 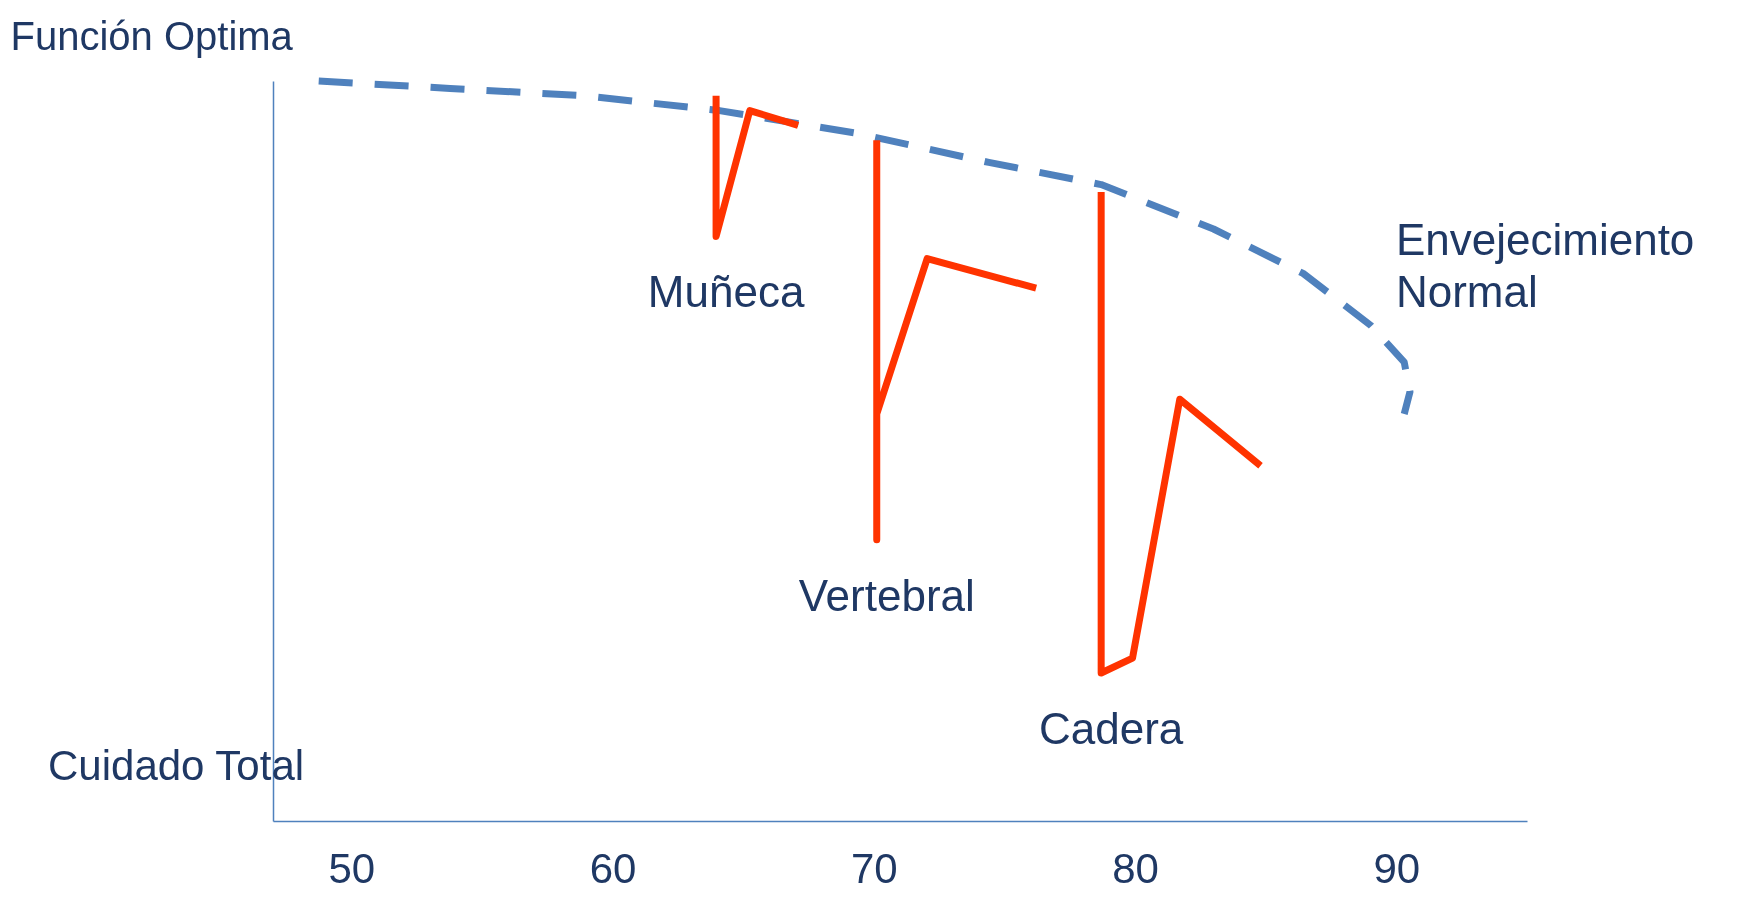 I want to click on x-tick-label: 80, so click(x=1135, y=868).